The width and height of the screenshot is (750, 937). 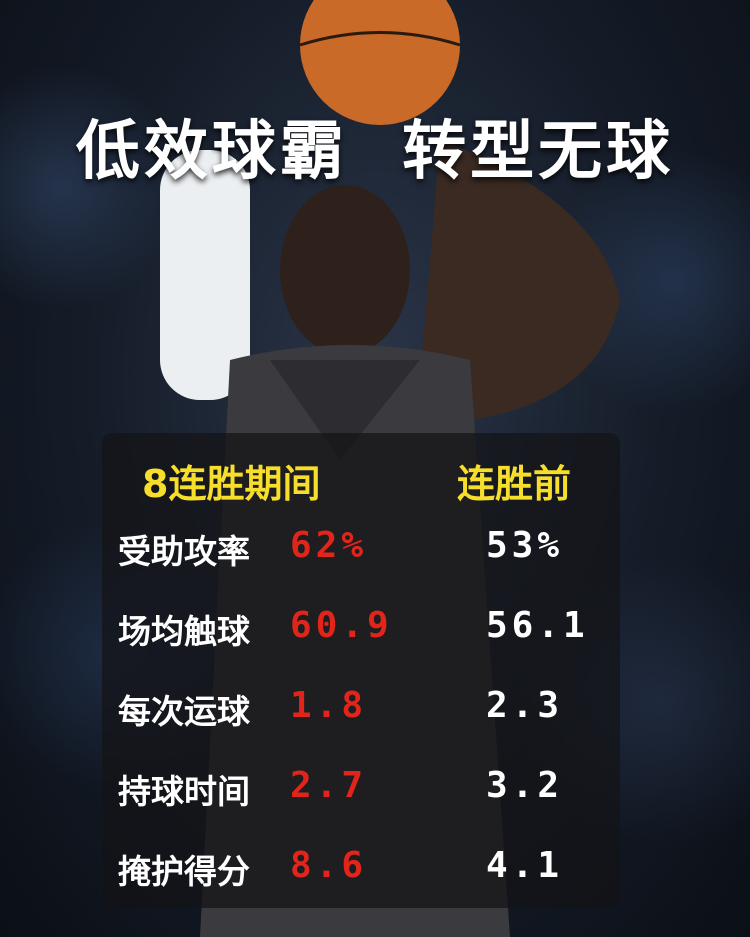 I want to click on headline-part-2: 转型无球, so click(x=538, y=152).